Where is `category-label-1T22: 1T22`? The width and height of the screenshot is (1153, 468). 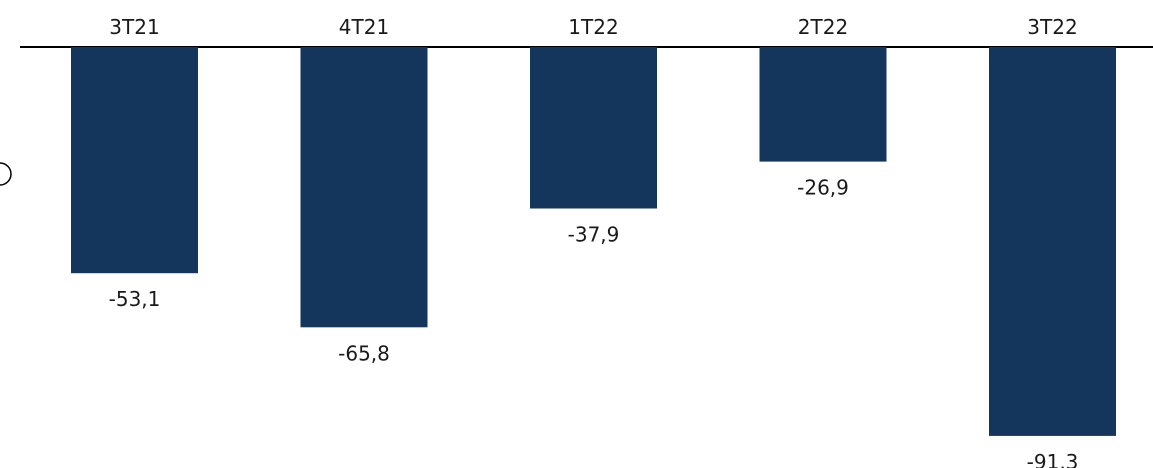 category-label-1T22: 1T22 is located at coordinates (593, 27).